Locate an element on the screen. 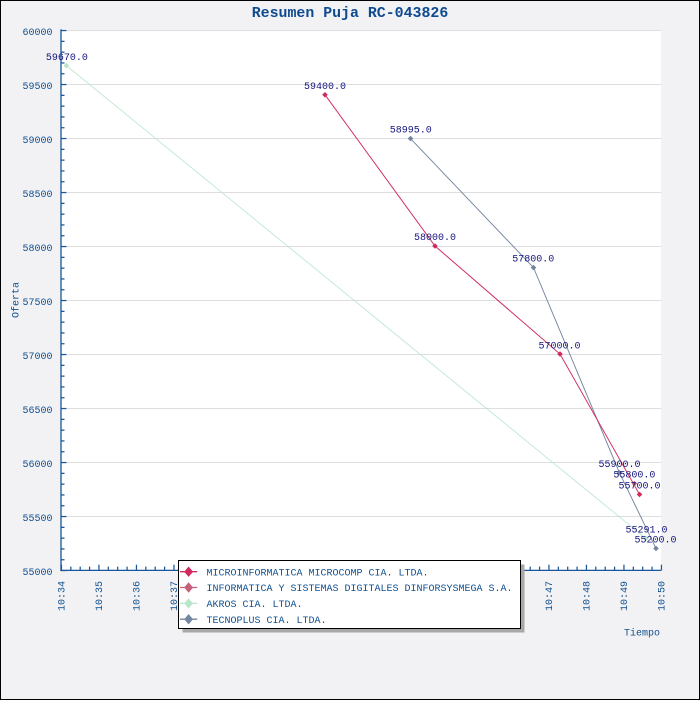  svg-text: 10:34 is located at coordinates (63, 596).